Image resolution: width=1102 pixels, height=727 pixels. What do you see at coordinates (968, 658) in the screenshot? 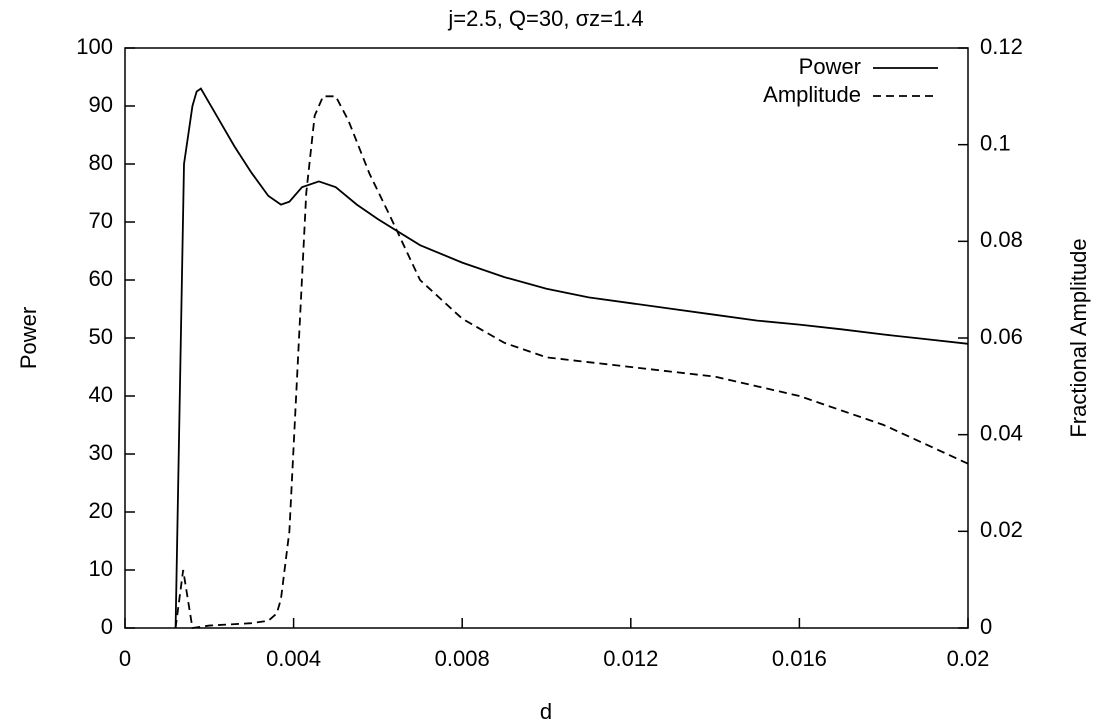
I see `x-tick-label: 0.02` at bounding box center [968, 658].